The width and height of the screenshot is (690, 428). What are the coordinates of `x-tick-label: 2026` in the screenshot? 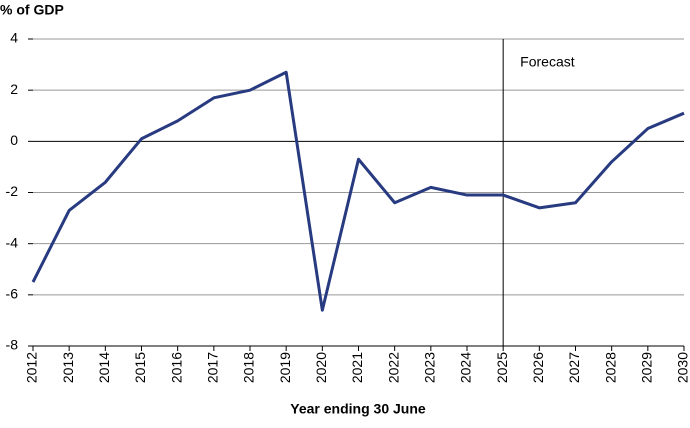 It's located at (538, 367).